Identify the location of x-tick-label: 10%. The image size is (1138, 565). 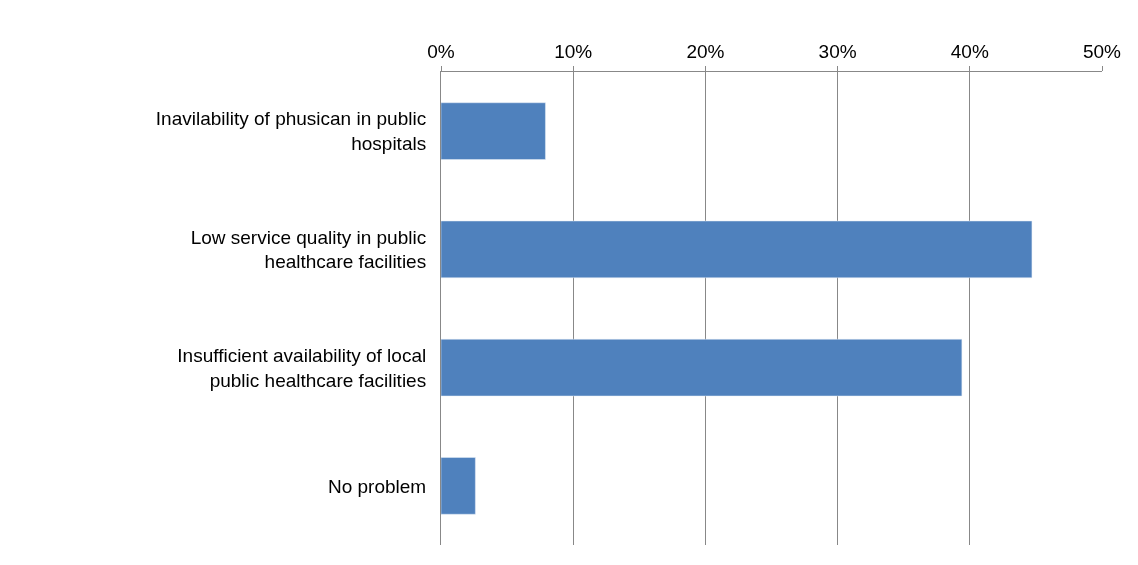
(573, 52).